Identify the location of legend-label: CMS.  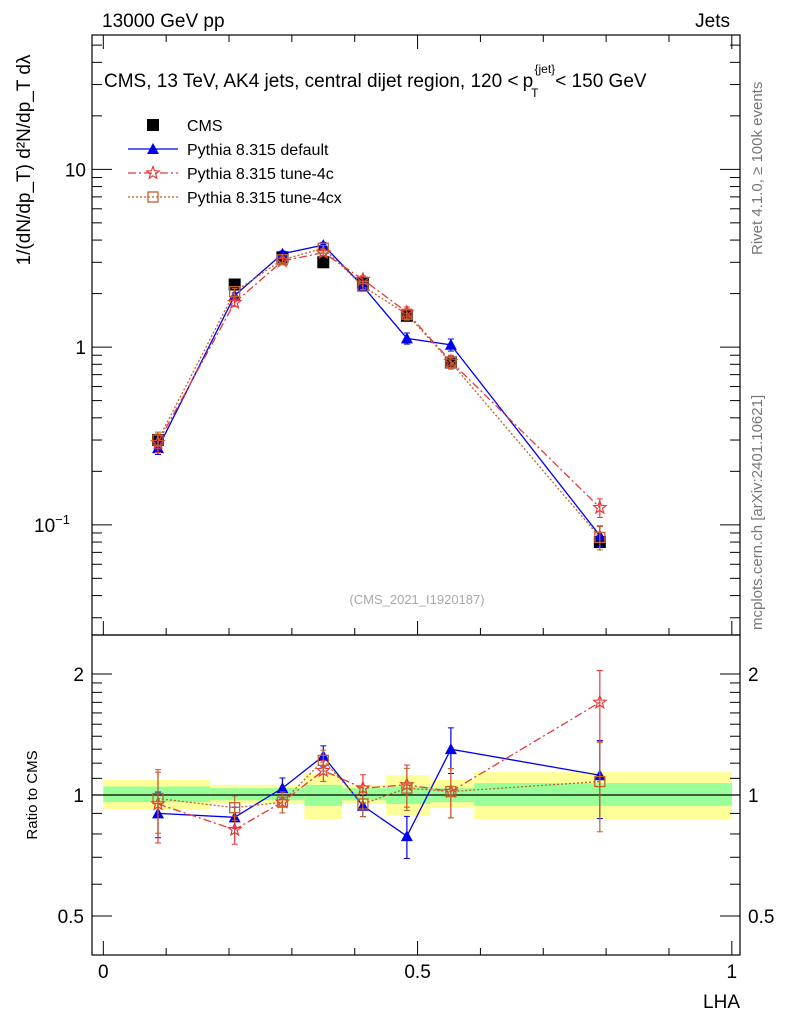
(205, 126).